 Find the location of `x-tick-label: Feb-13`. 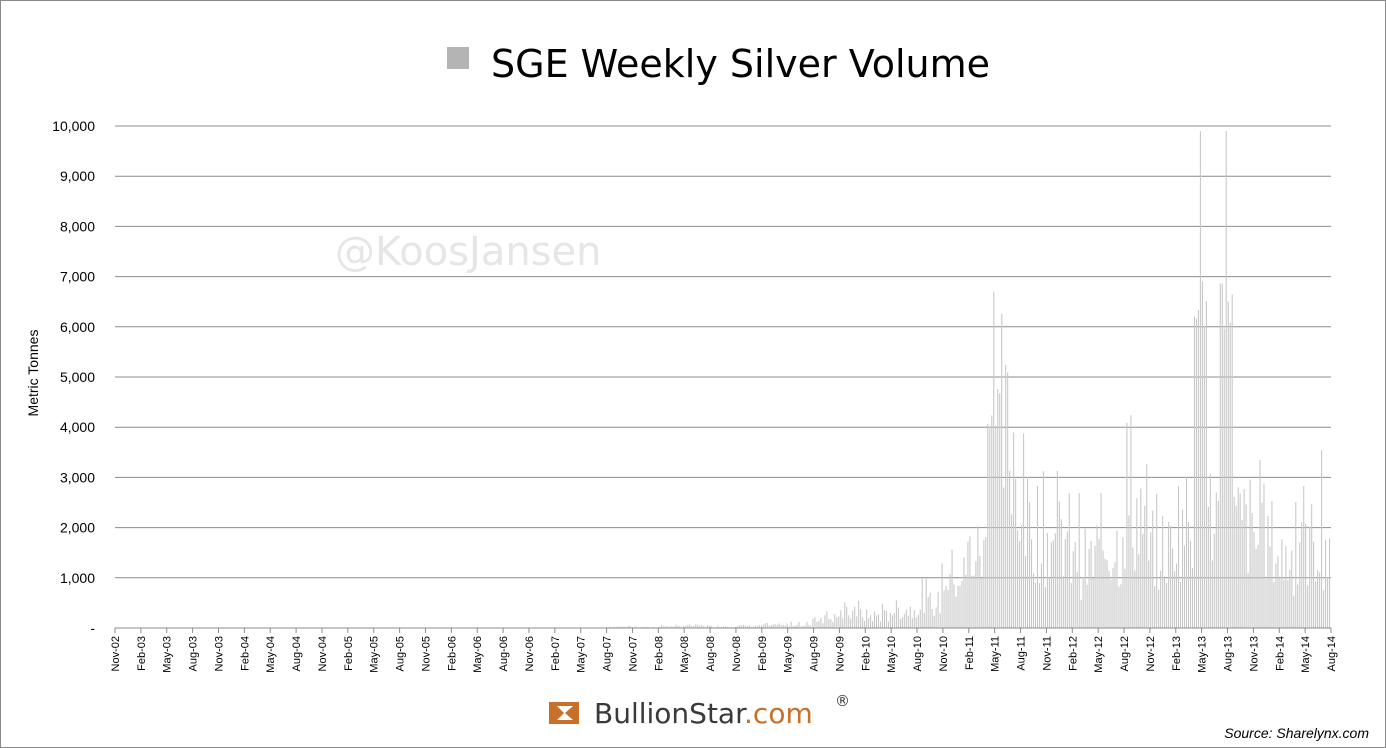

x-tick-label: Feb-13 is located at coordinates (1177, 653).